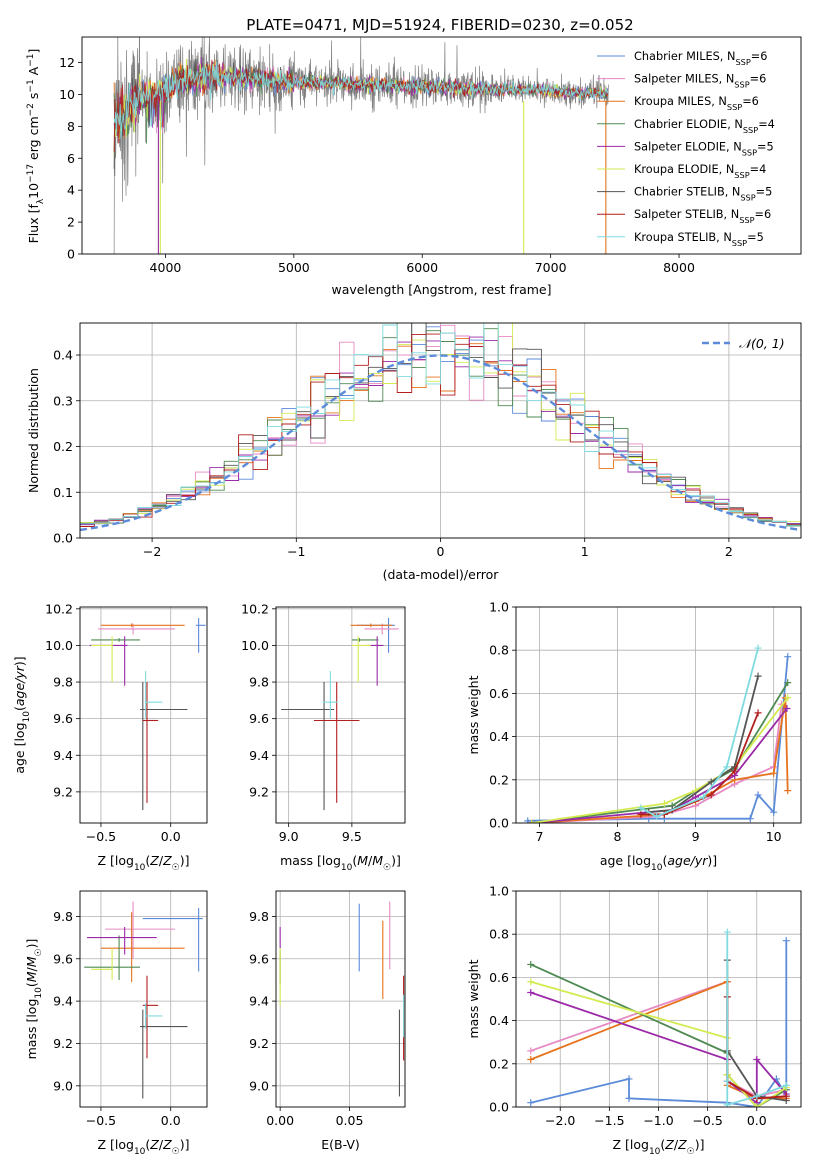  I want to click on y-tick-label: 0.1, so click(63, 492).